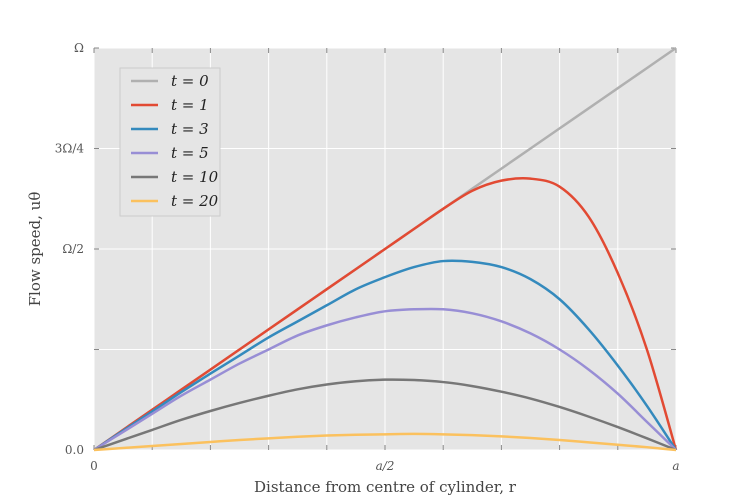 The image size is (750, 504). I want to click on y-axis-label: Flow speed, uθ, so click(35, 249).